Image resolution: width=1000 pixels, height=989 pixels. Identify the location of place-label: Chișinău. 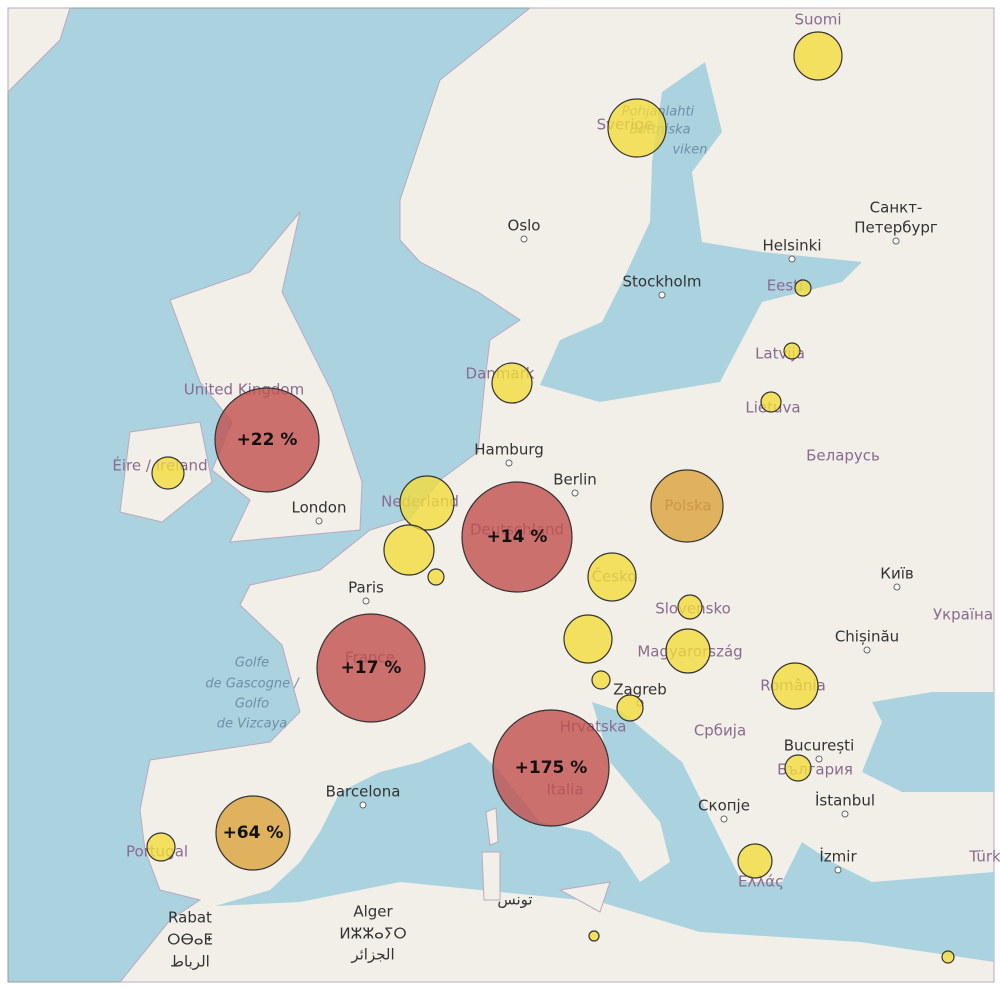
(867, 637).